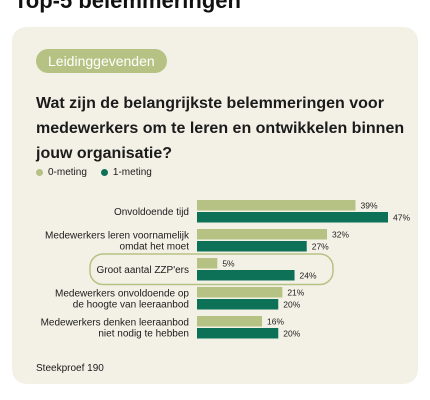  I want to click on audience-tag: Leidinggevenden, so click(101, 61).